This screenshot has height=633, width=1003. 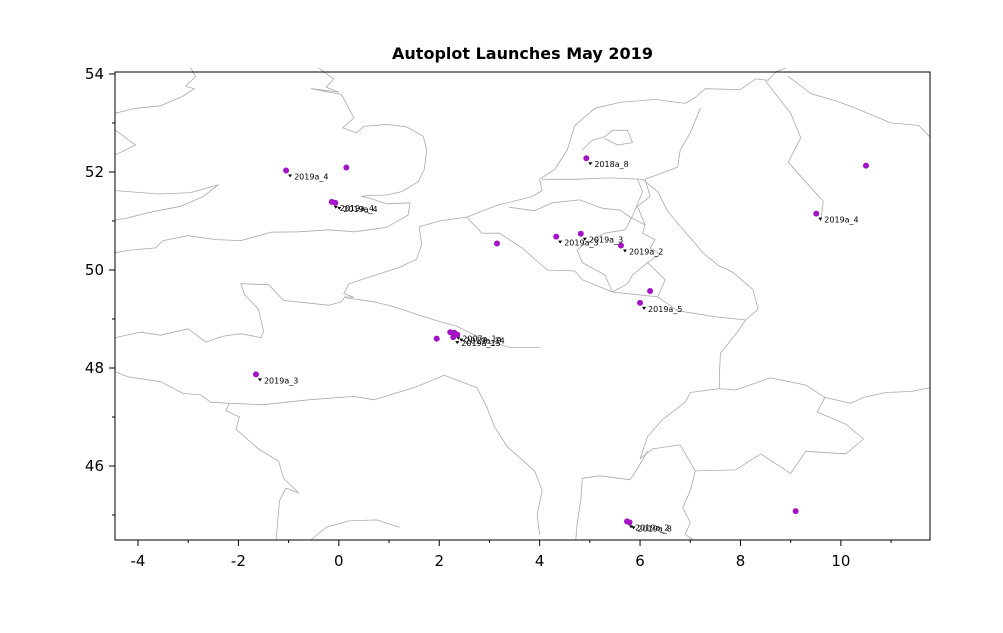 What do you see at coordinates (100, 290) in the screenshot?
I see `y-axis: 46 48 50 52 54` at bounding box center [100, 290].